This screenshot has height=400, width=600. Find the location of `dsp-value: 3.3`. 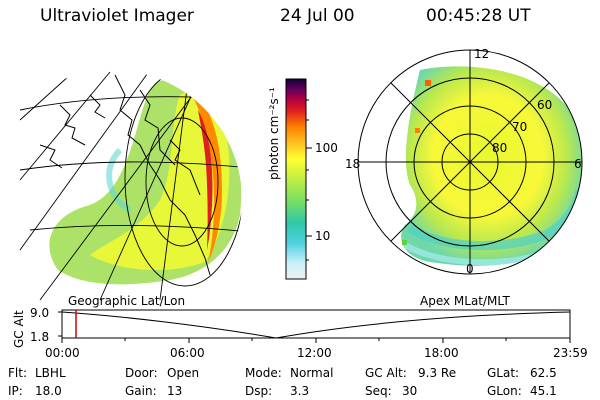

dsp-value: 3.3 is located at coordinates (300, 391).